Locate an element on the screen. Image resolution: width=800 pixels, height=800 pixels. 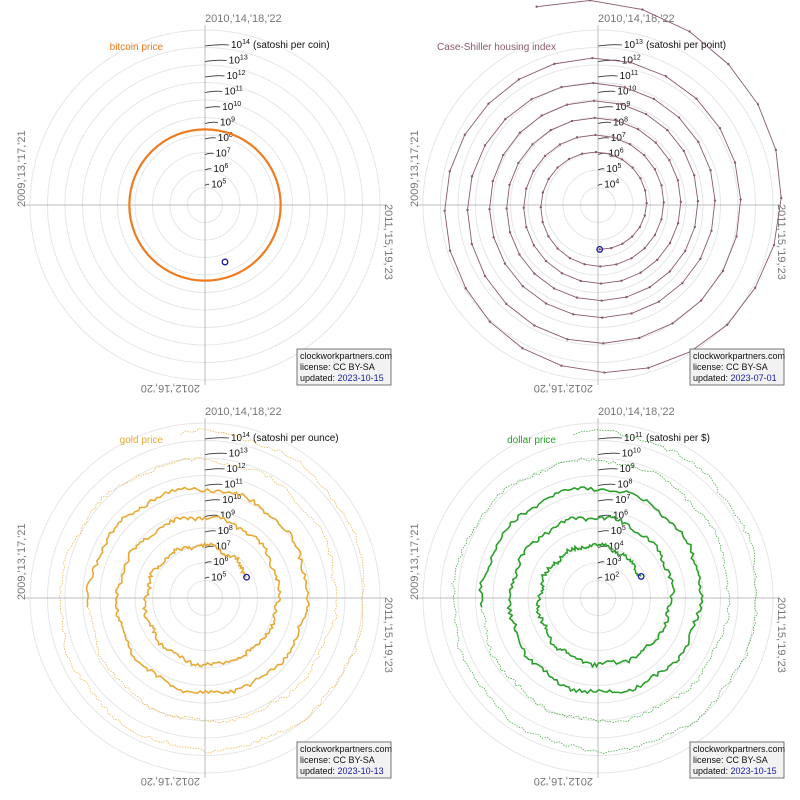
tick-label: 10¹³ is located at coordinates (238, 454).